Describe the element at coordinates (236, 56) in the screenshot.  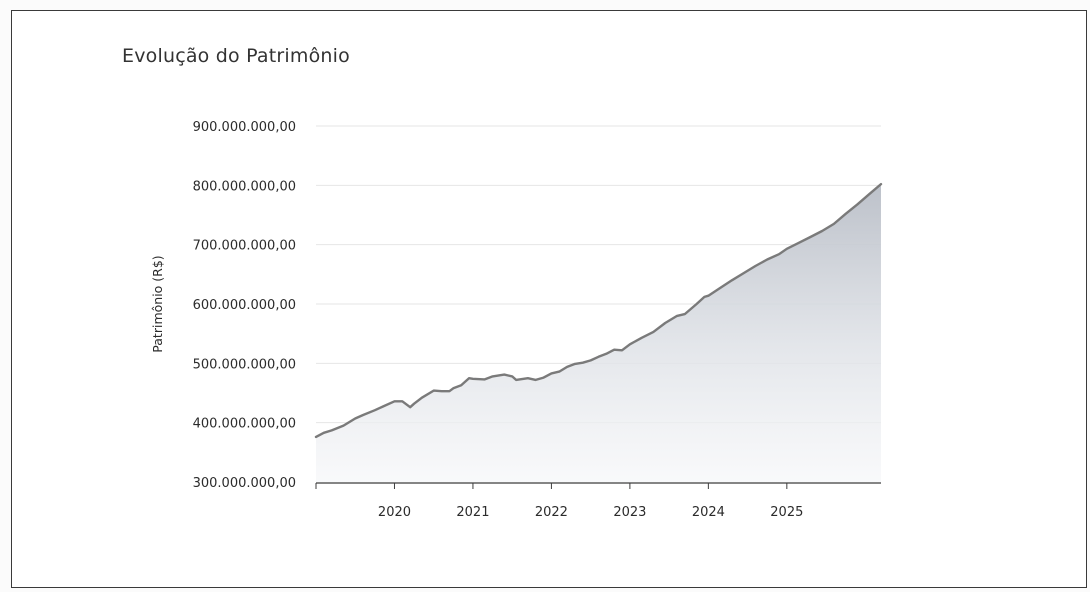
I see `chart-title: Evolução do Patrimônio` at that location.